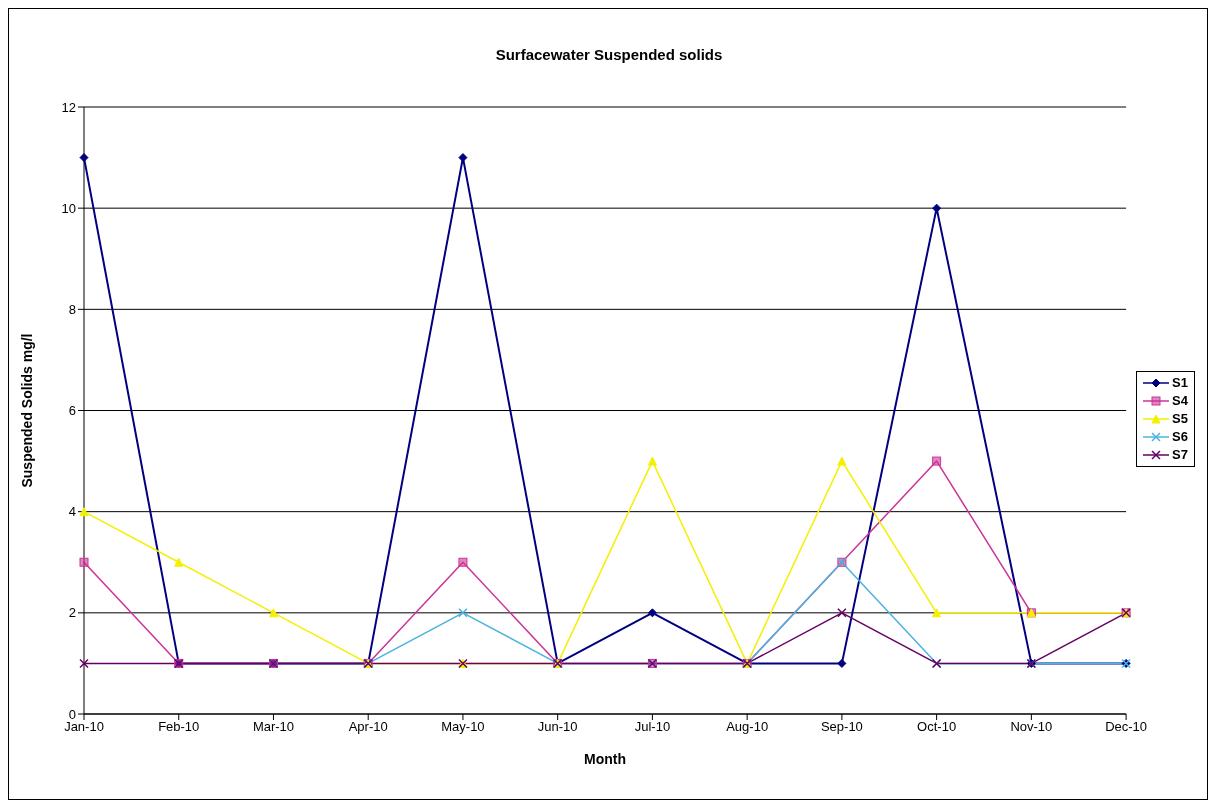 The height and width of the screenshot is (810, 1218). I want to click on y-tick-label: 0, so click(72, 714).